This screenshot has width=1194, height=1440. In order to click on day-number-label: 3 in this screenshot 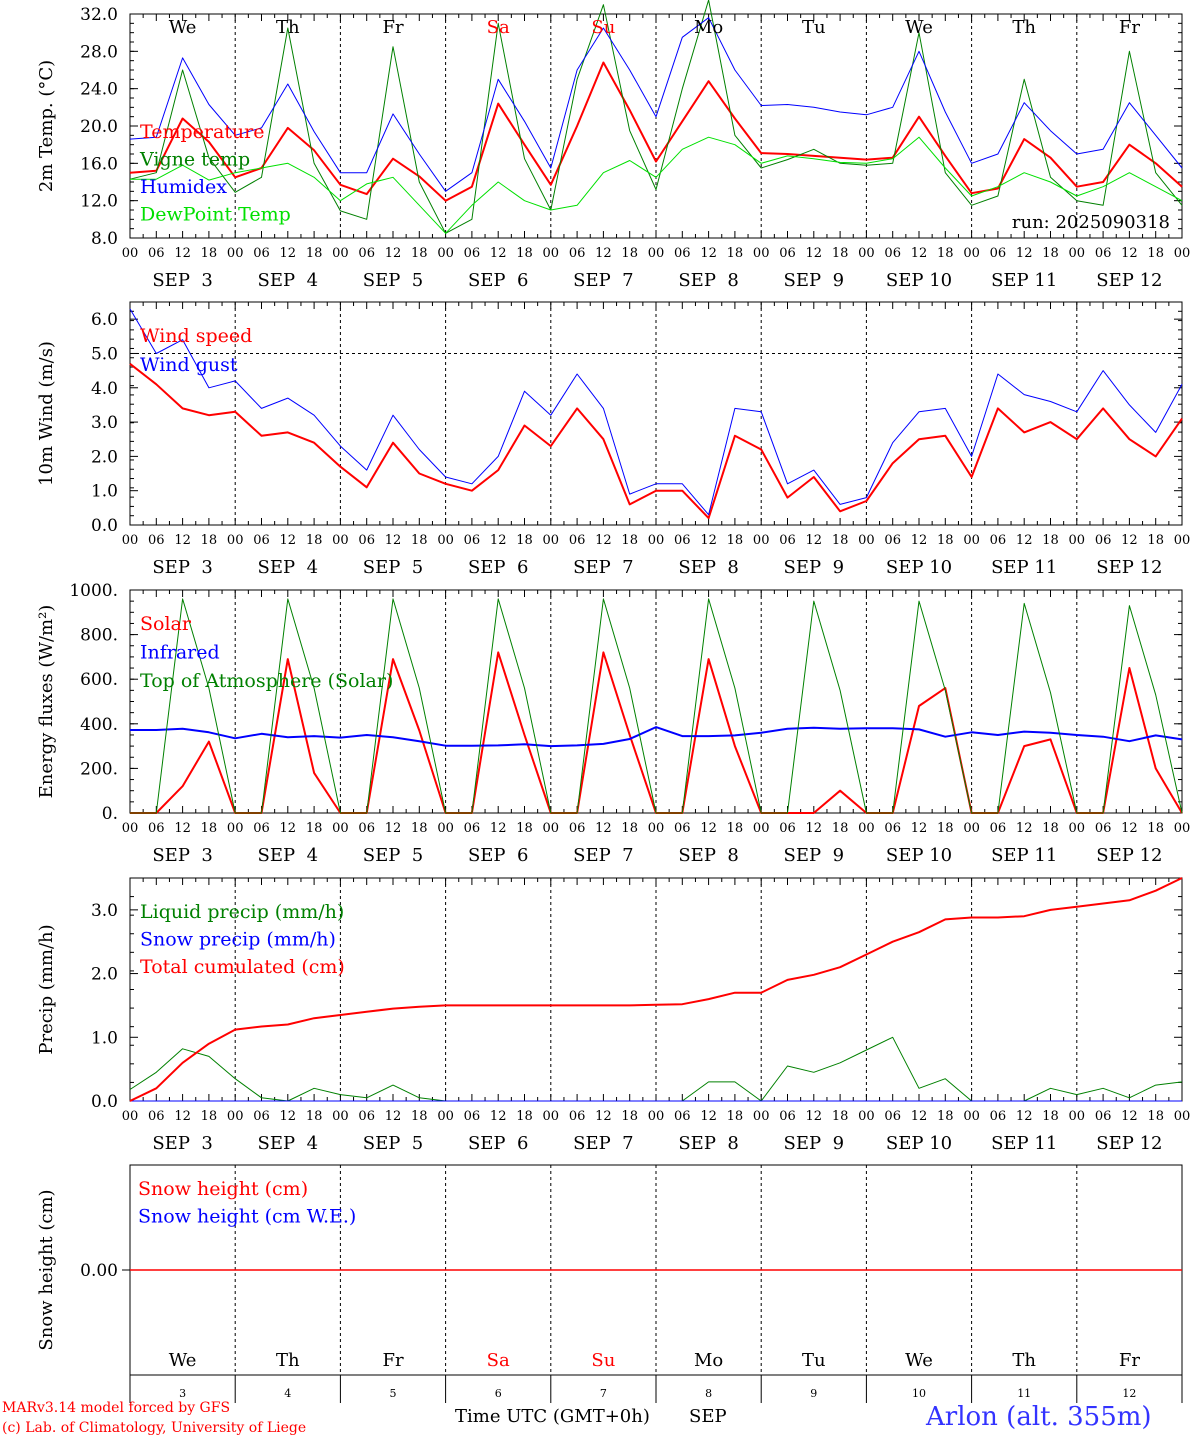, I will do `click(182, 1393)`.